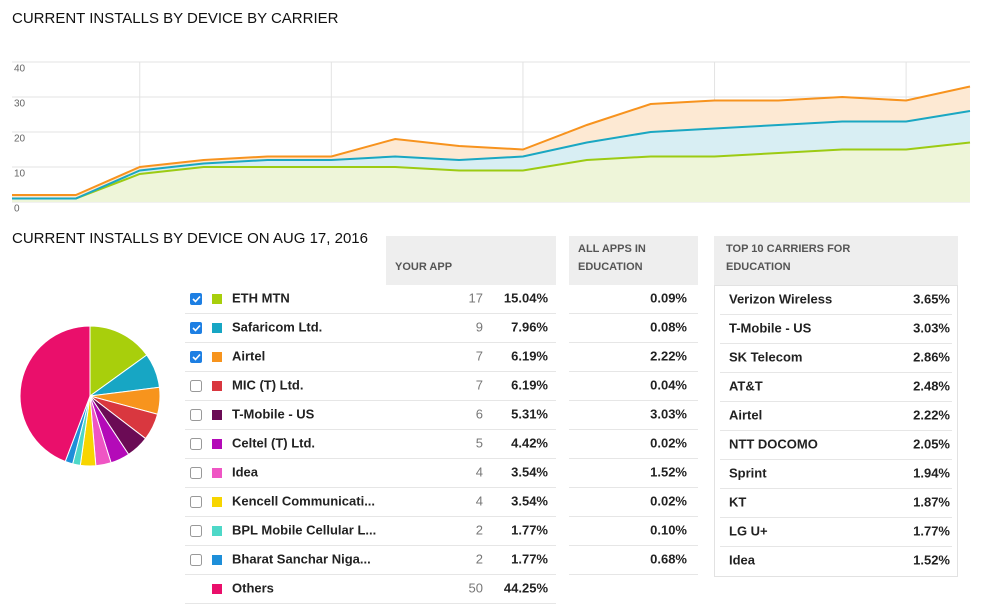  What do you see at coordinates (175, 18) in the screenshot?
I see `chart-title: CURRENT INSTALLS BY DEVICE BY CARRIER` at bounding box center [175, 18].